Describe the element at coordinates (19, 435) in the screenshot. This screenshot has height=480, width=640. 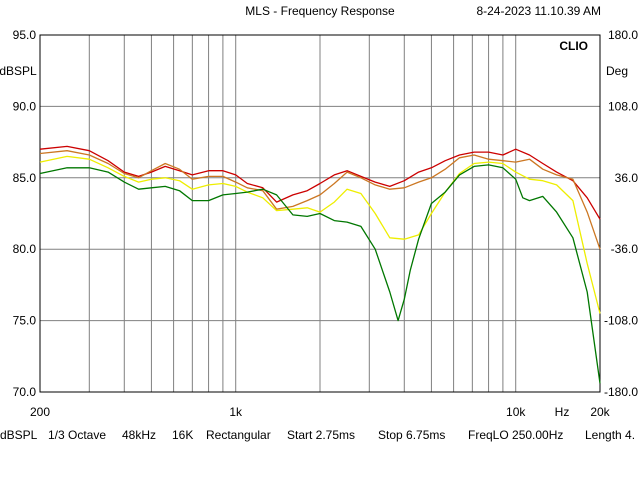
I see `footer-item: dBSPL` at that location.